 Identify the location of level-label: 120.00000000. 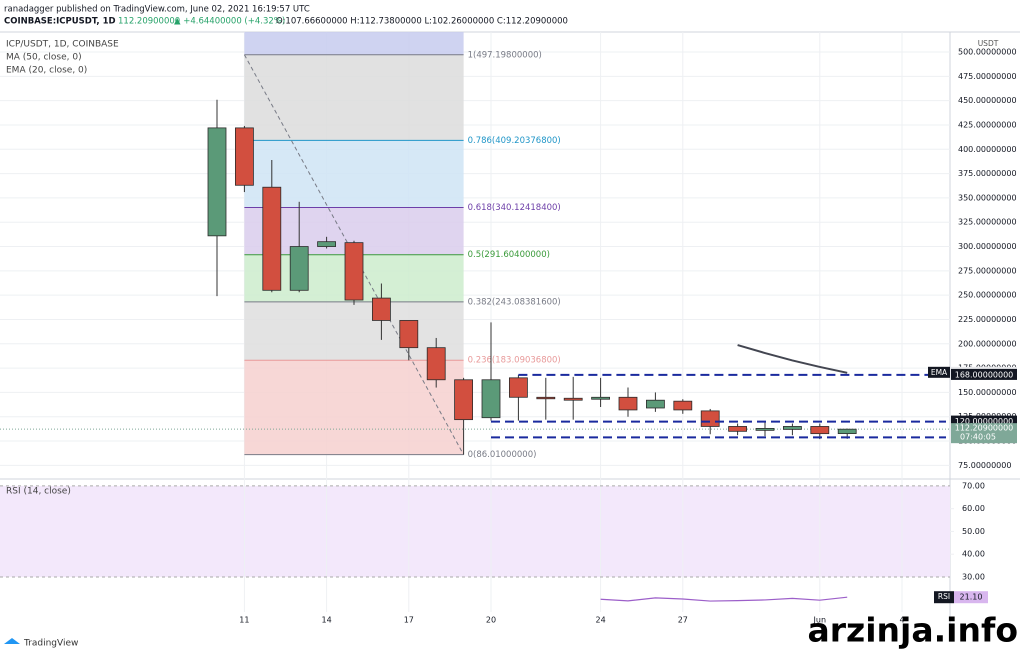
(984, 421).